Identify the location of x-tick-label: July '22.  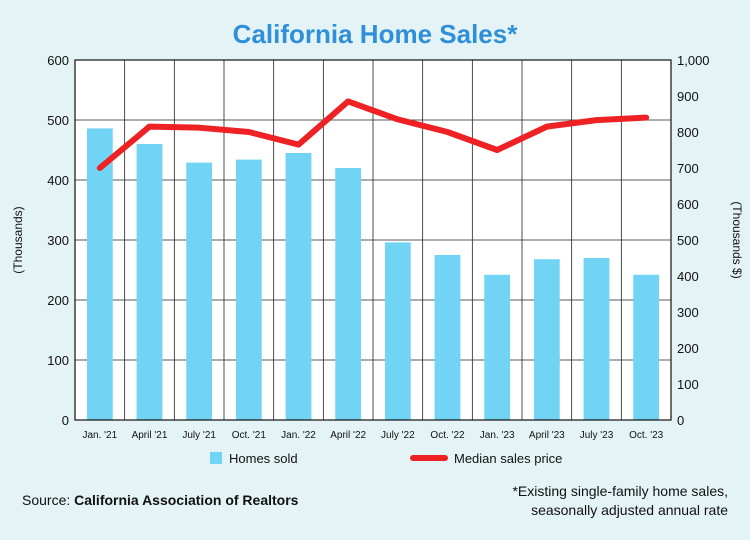
(398, 435).